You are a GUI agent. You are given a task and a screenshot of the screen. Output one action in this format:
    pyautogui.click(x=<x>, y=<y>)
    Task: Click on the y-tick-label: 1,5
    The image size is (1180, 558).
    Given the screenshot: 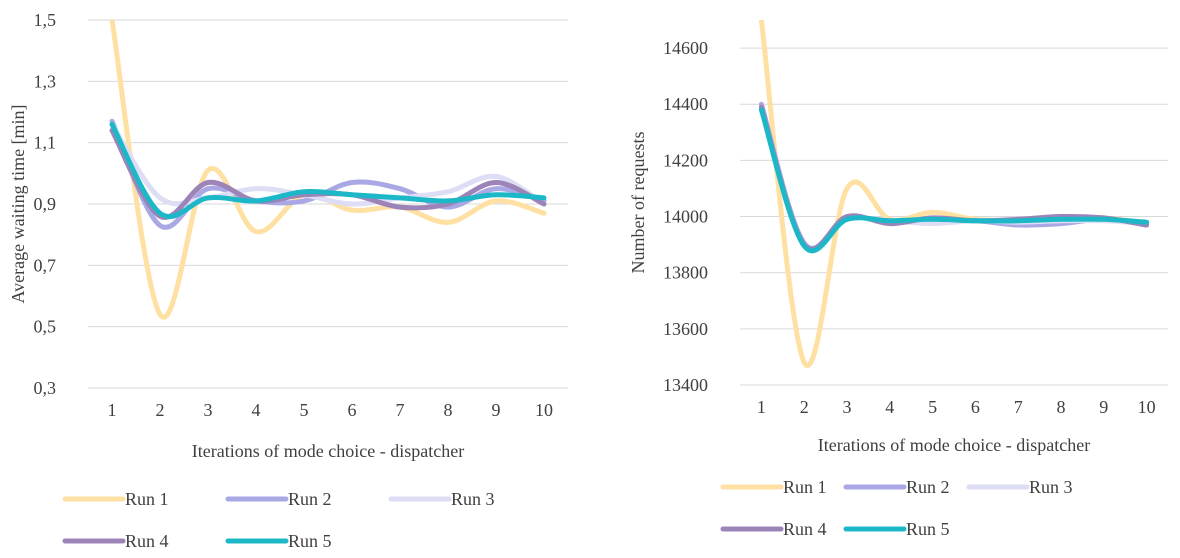 What is the action you would take?
    pyautogui.click(x=45, y=20)
    